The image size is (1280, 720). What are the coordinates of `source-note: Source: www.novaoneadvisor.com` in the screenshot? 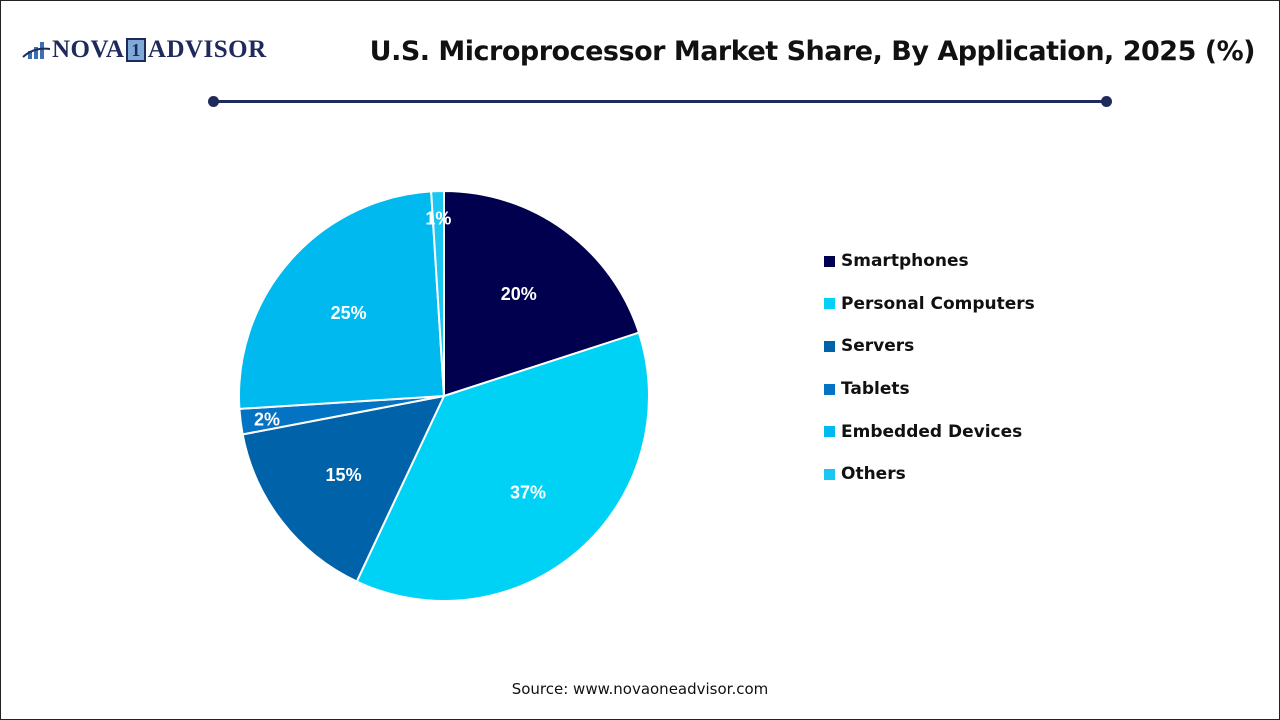 It's located at (640, 689).